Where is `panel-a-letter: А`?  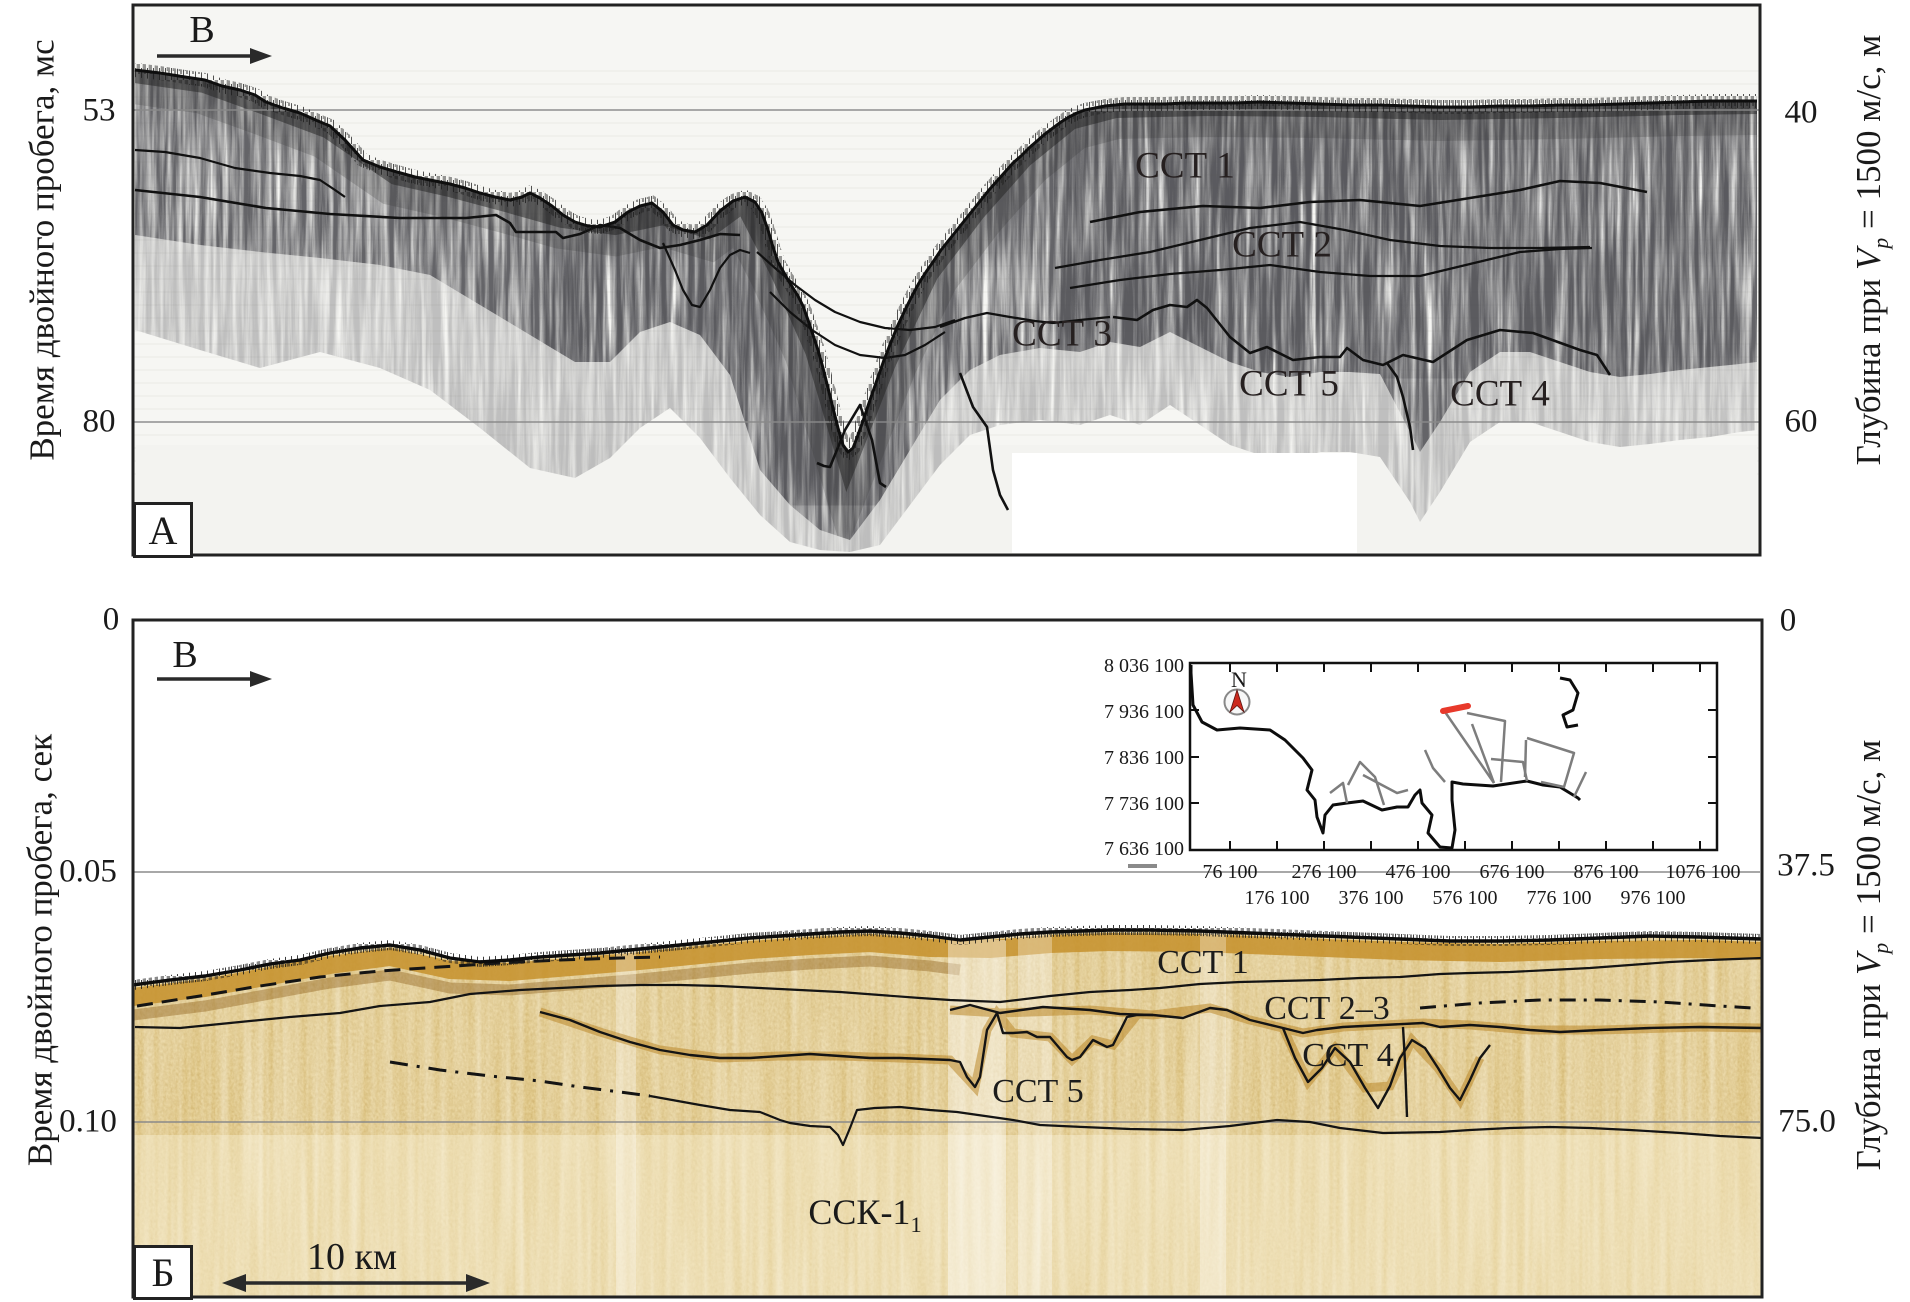 panel-a-letter: А is located at coordinates (163, 530).